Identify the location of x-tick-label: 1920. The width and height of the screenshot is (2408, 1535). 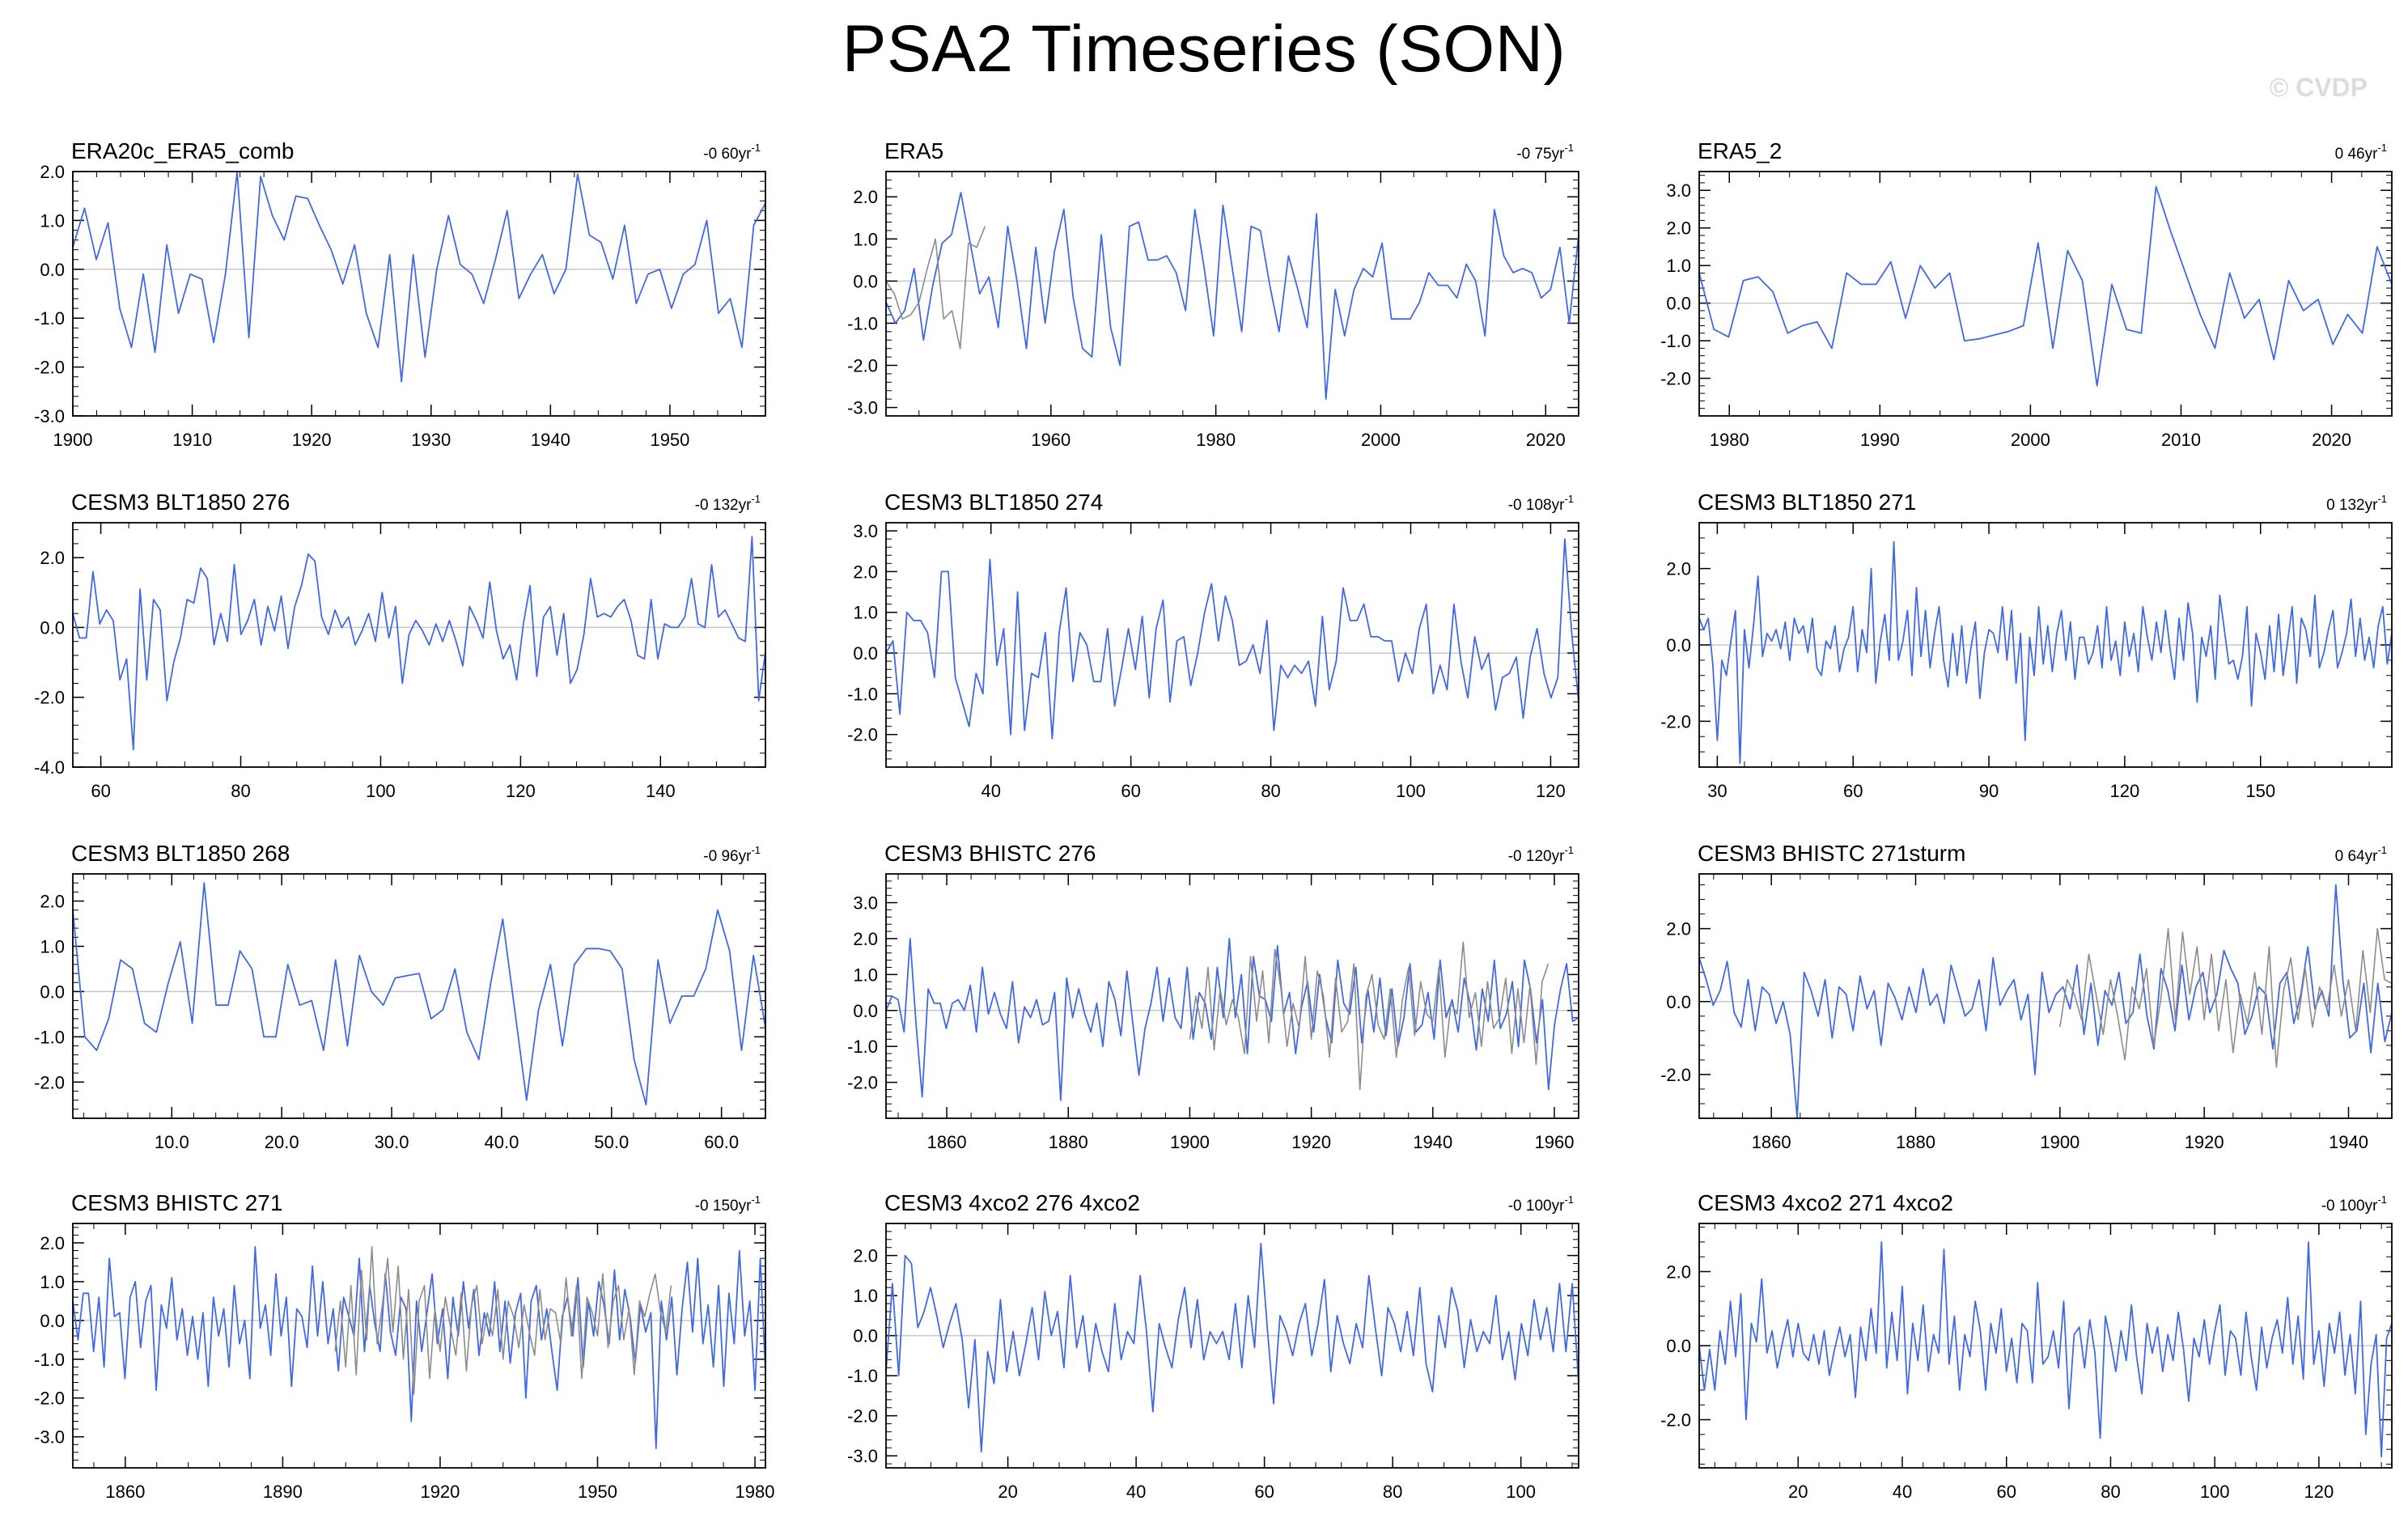
(2204, 1142).